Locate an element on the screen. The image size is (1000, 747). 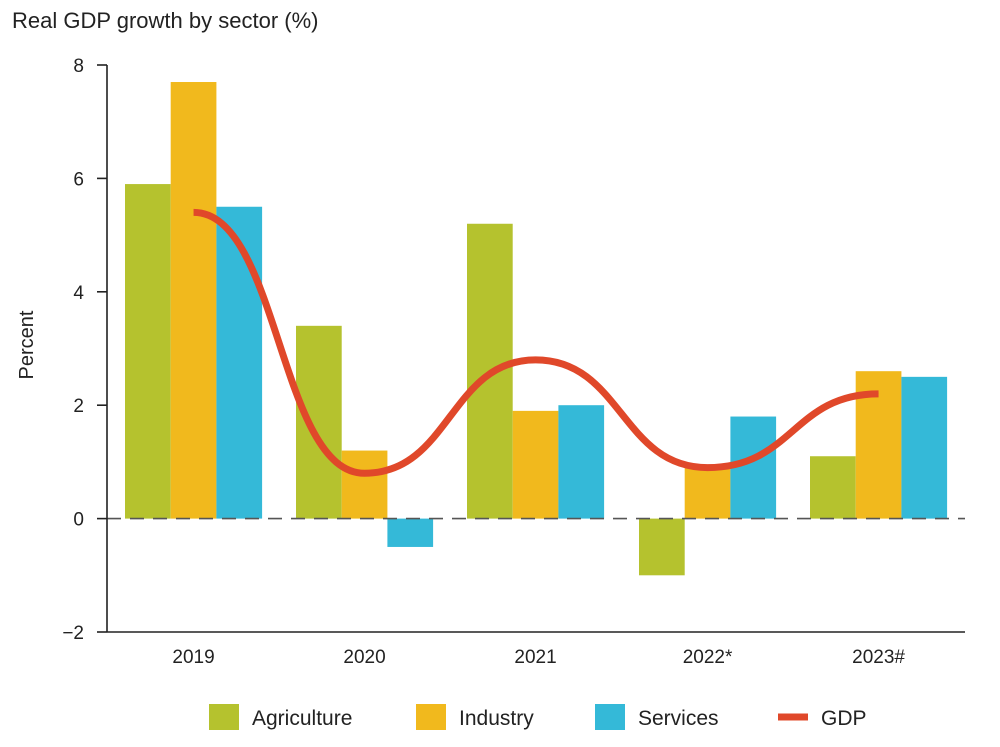
bar-services-2022 is located at coordinates (753, 467).